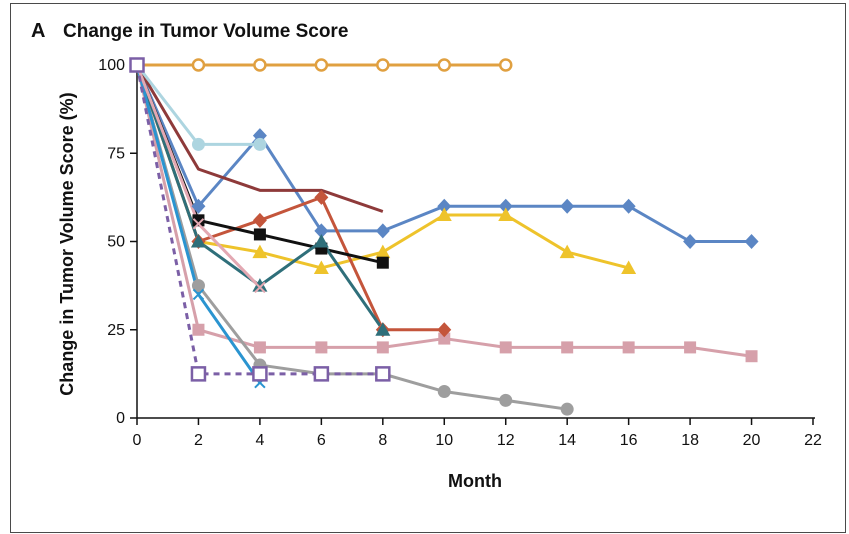  I want to click on x-tick-label-6: 6, so click(321, 440).